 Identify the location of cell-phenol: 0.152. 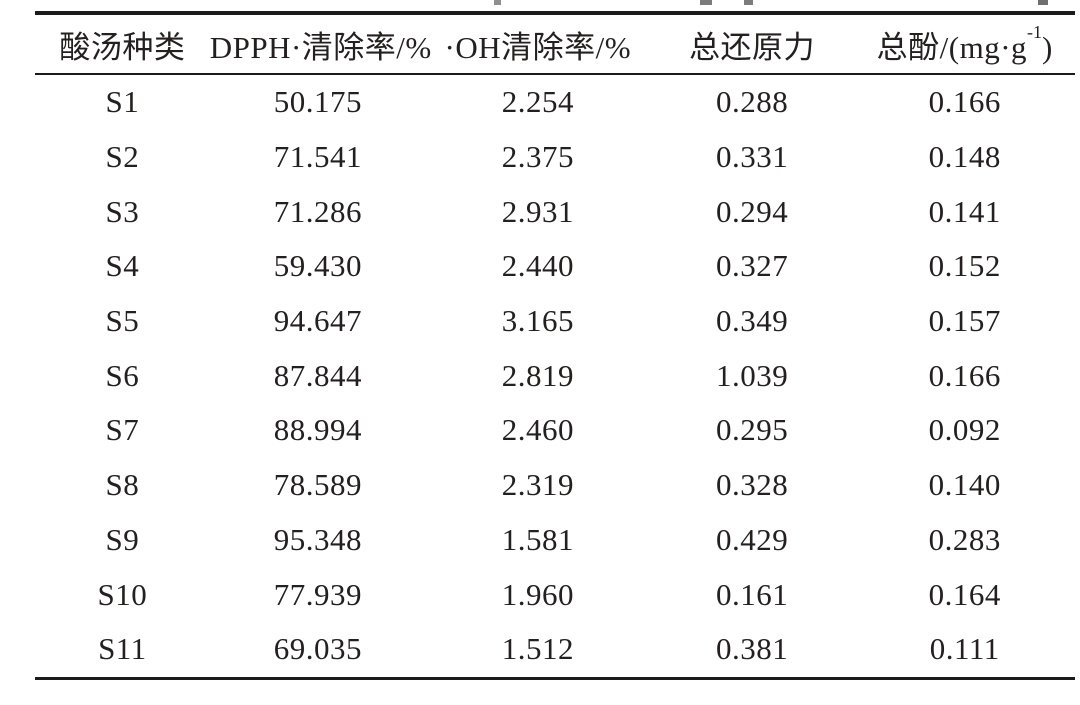
(964, 266).